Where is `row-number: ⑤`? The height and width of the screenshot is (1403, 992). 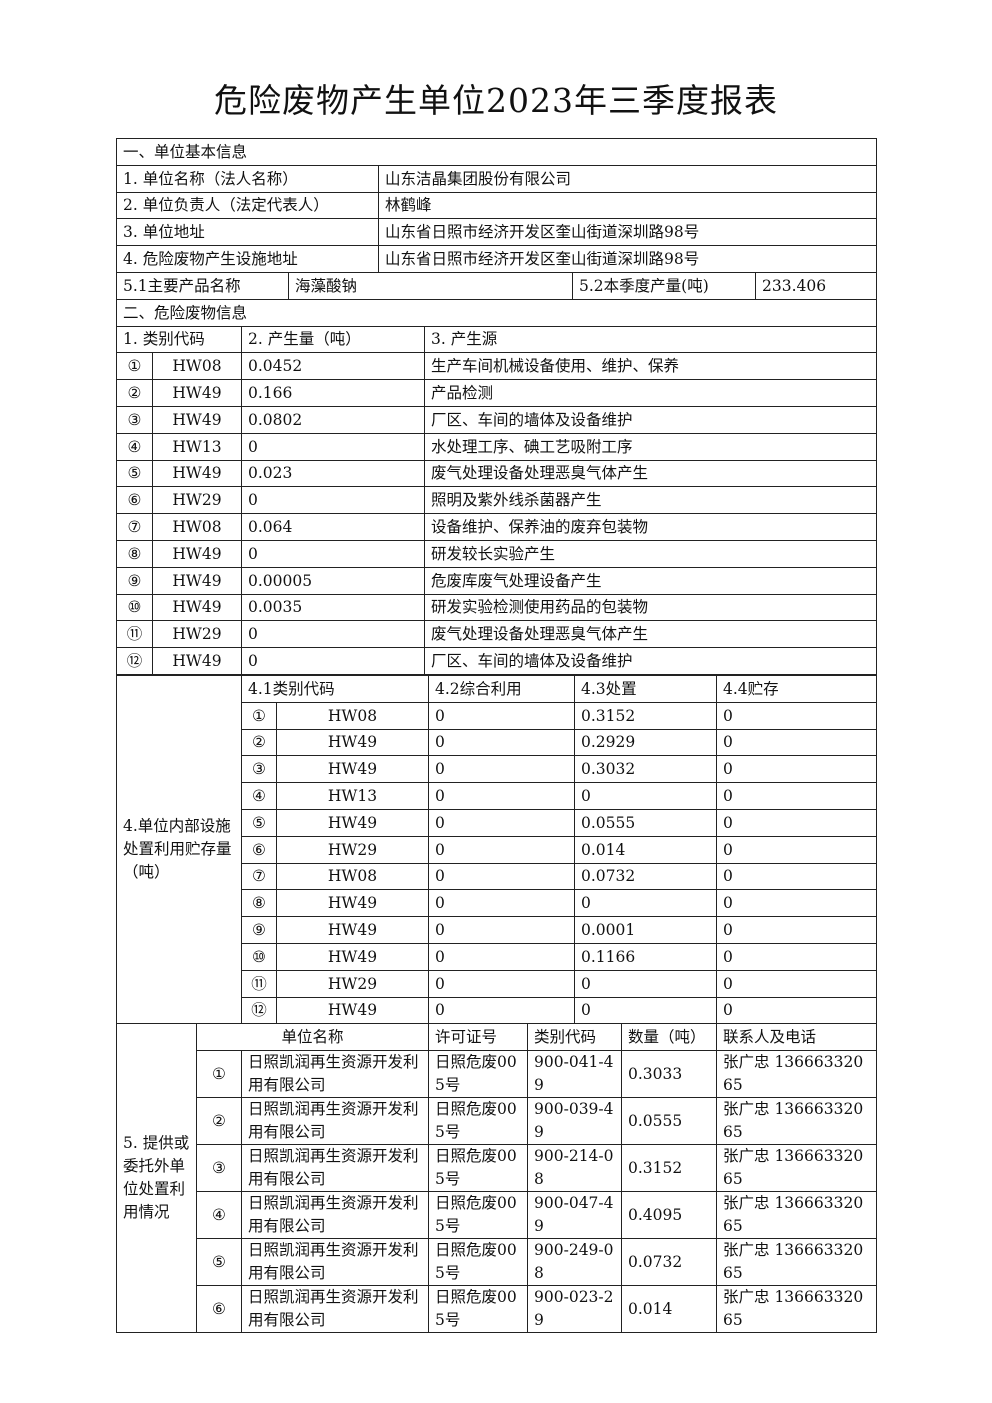
row-number: ⑤ is located at coordinates (134, 473).